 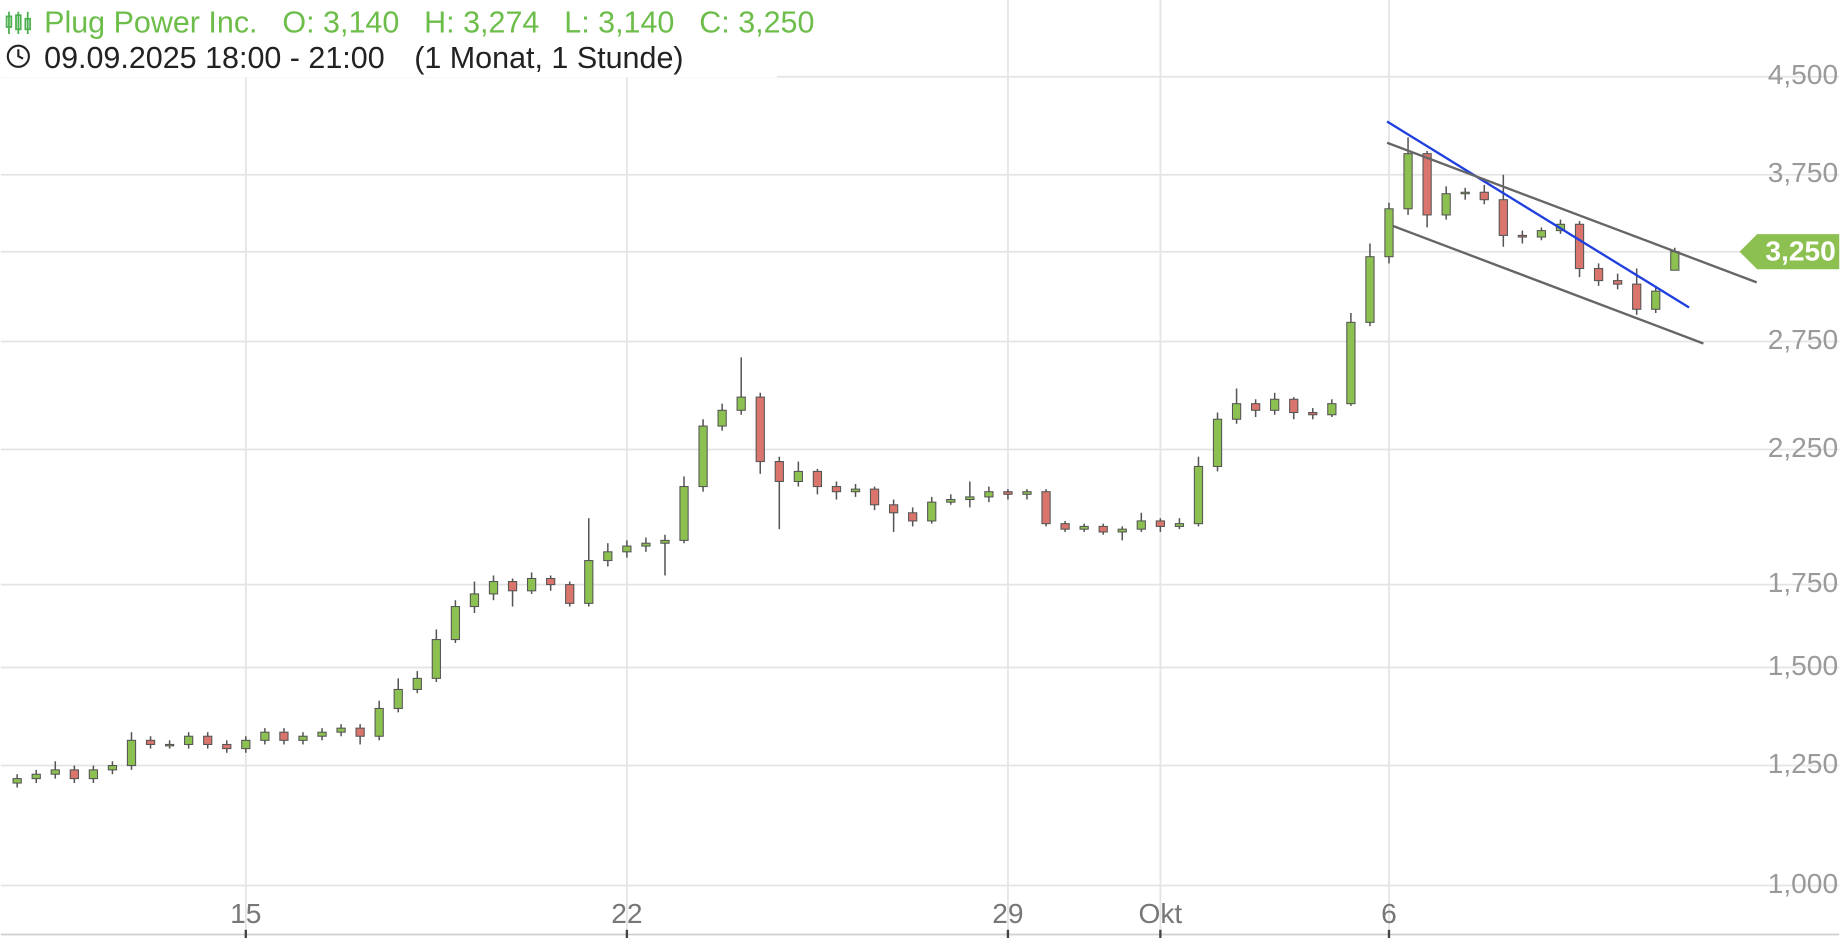 I want to click on ohlc-high: H: 3,274, so click(x=481, y=23).